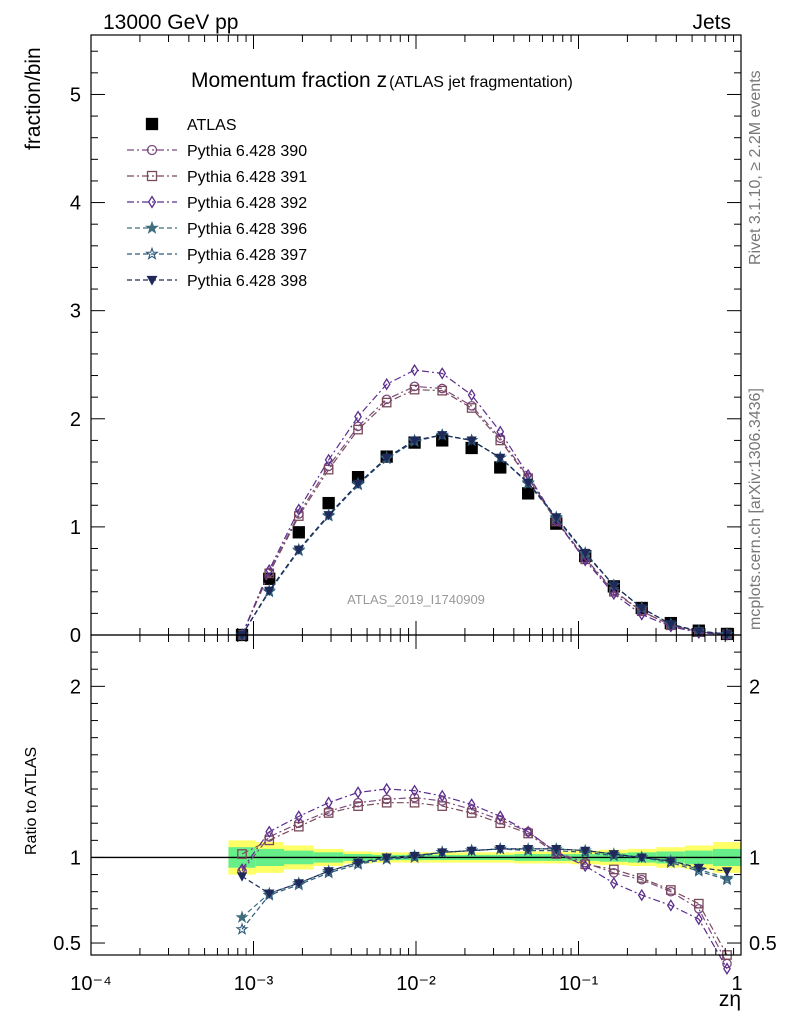 This screenshot has width=786, height=1024. Describe the element at coordinates (67, 944) in the screenshot. I see `ratio-y-tick-label: 0.5` at that location.